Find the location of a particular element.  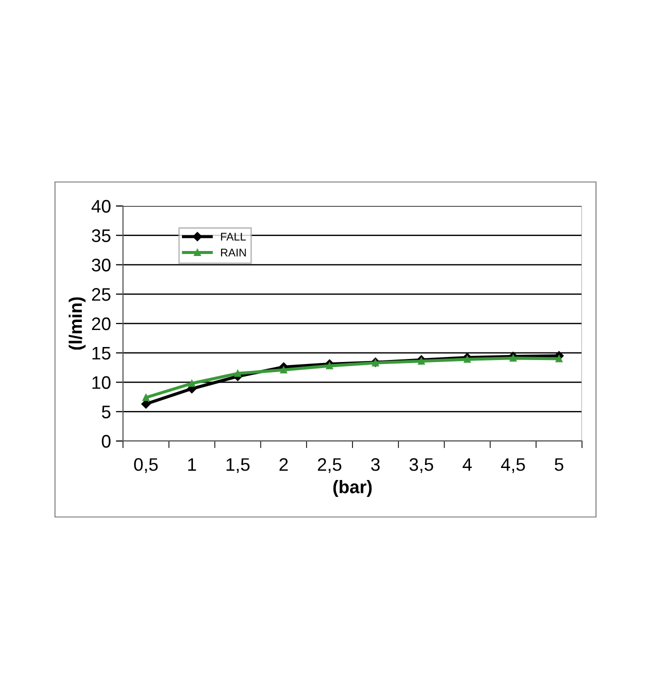

y-tick-label: 35 is located at coordinates (101, 235).